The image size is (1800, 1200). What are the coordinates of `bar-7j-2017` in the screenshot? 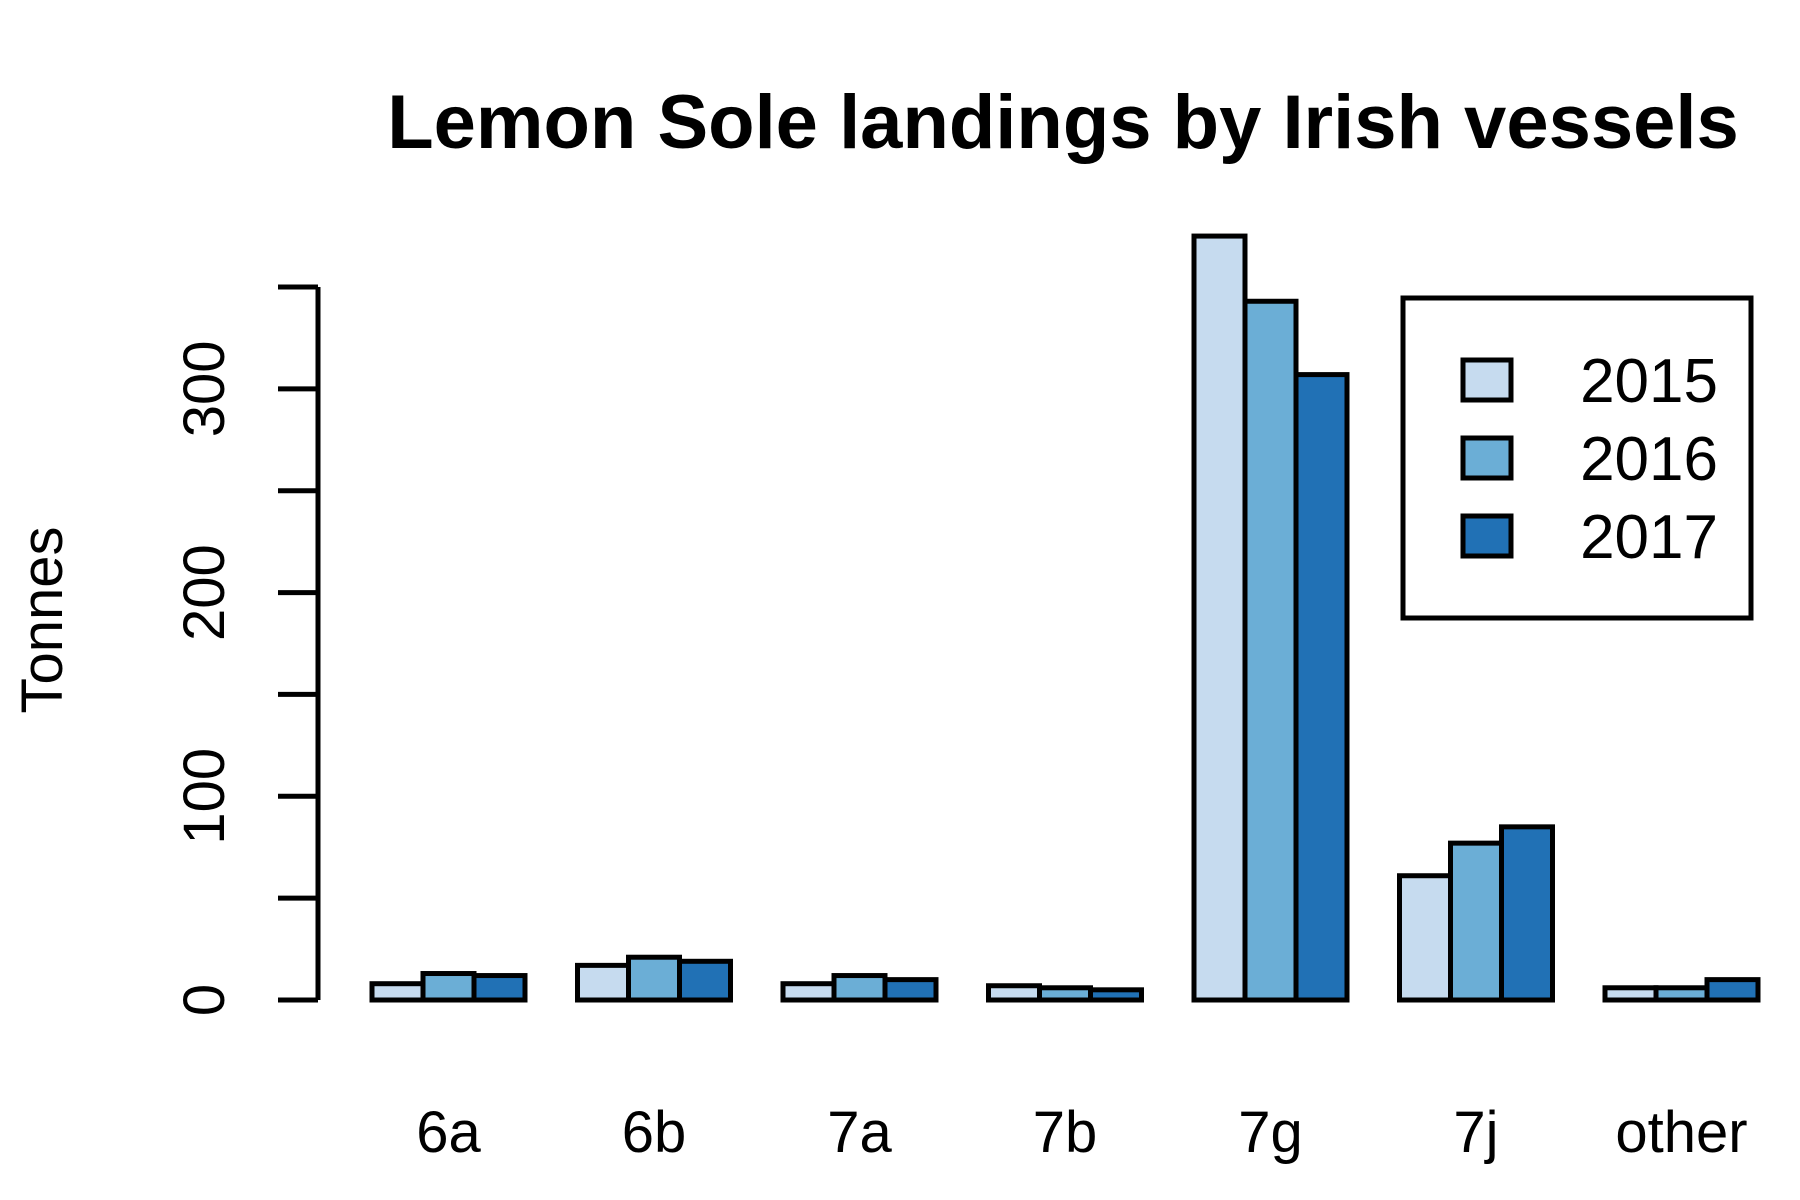 It's located at (1527, 913).